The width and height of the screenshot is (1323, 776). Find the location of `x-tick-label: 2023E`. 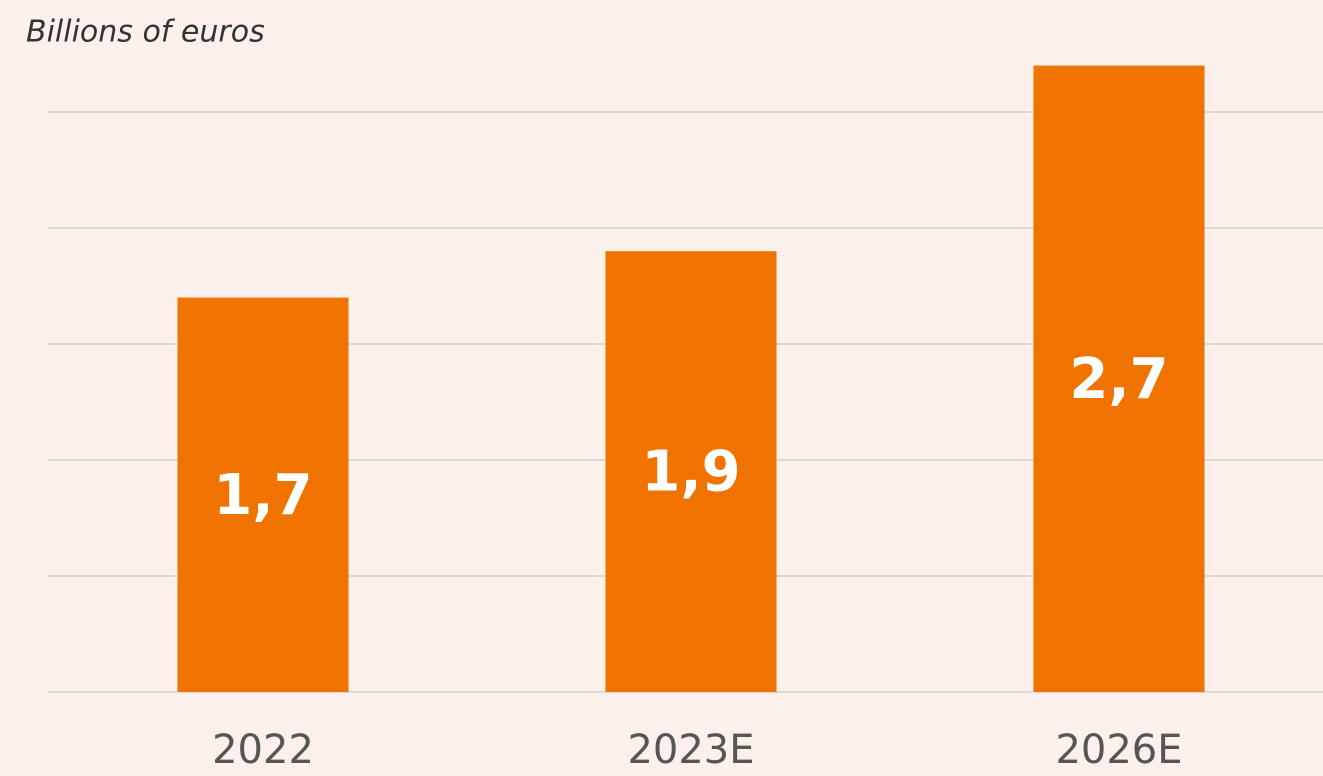

x-tick-label: 2023E is located at coordinates (690, 750).